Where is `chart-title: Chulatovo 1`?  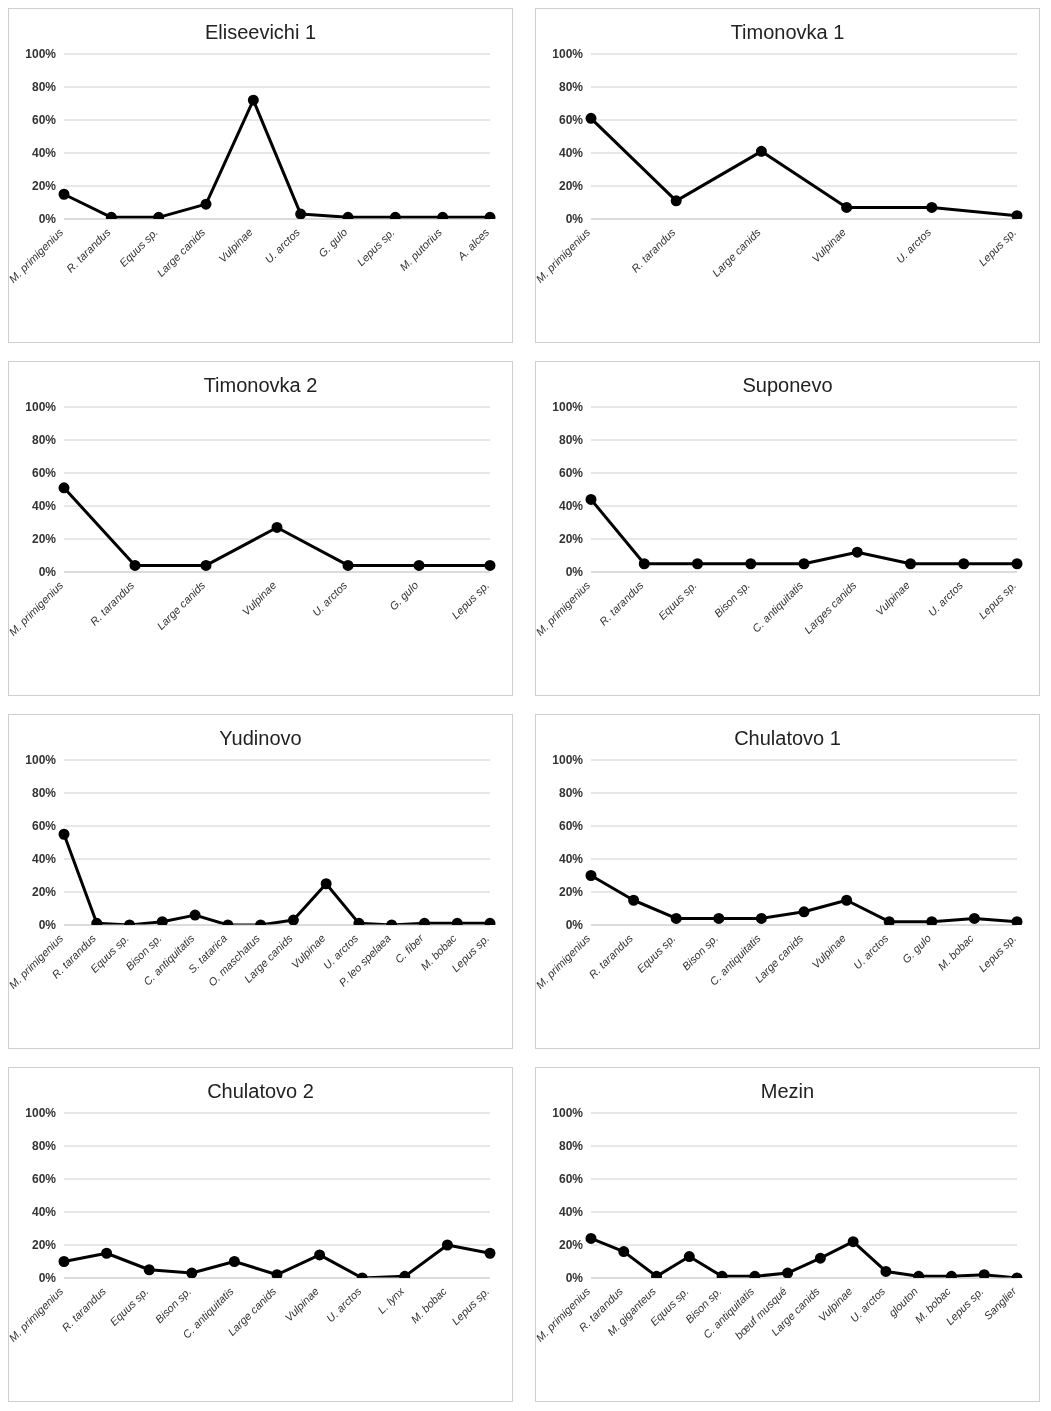 chart-title: Chulatovo 1 is located at coordinates (787, 738).